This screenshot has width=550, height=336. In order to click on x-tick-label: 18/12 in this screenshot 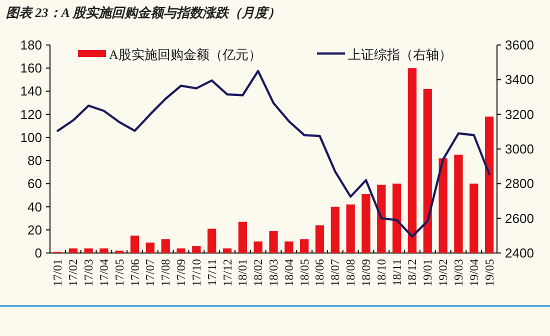, I will do `click(412, 272)`.